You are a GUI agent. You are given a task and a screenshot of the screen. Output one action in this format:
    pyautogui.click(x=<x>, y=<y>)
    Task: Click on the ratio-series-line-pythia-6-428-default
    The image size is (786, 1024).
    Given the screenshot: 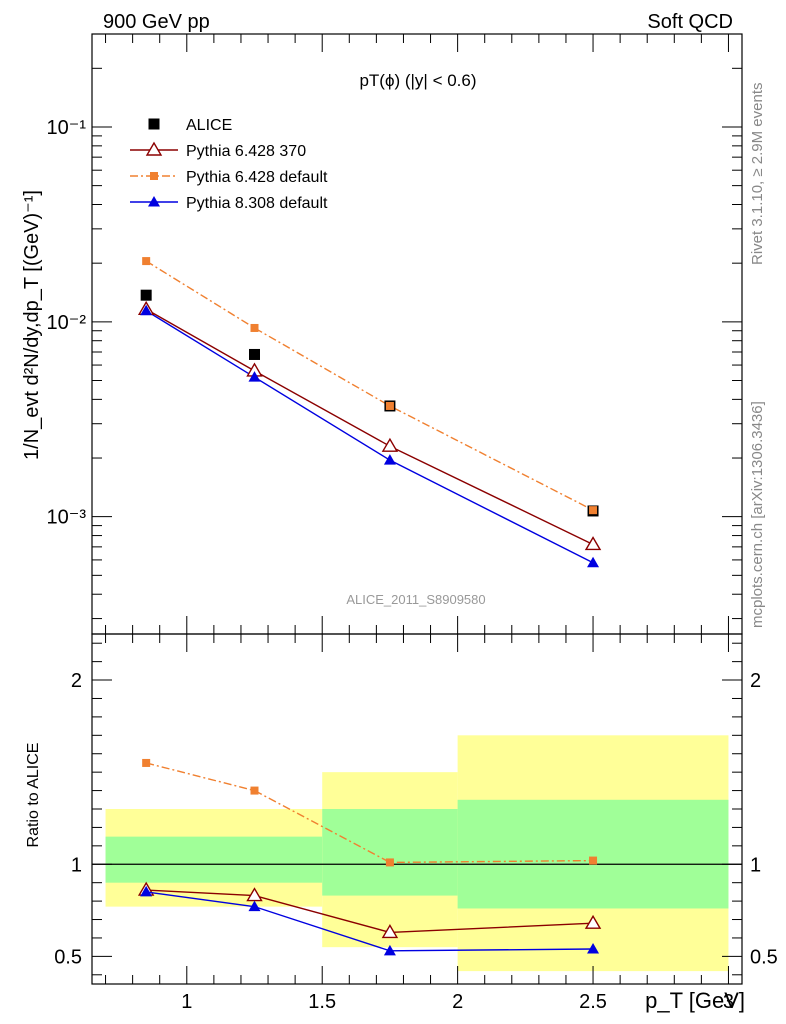 What is the action you would take?
    pyautogui.click(x=369, y=813)
    